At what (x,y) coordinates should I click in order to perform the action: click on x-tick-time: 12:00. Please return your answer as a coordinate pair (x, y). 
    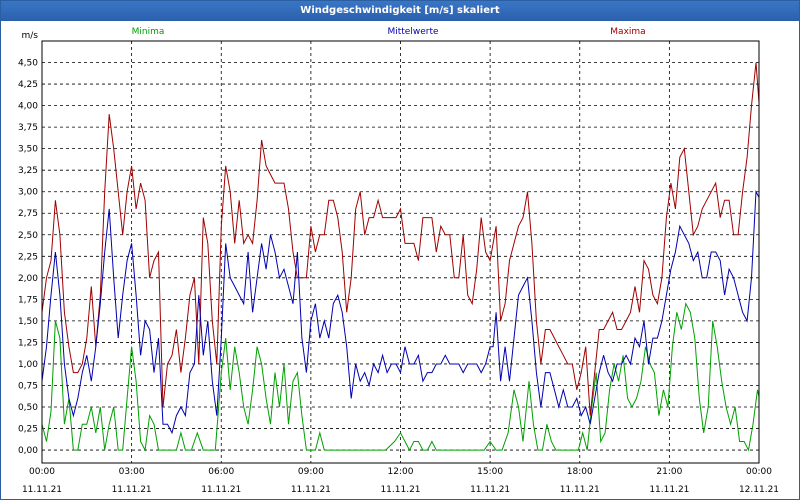
    Looking at the image, I should click on (401, 472).